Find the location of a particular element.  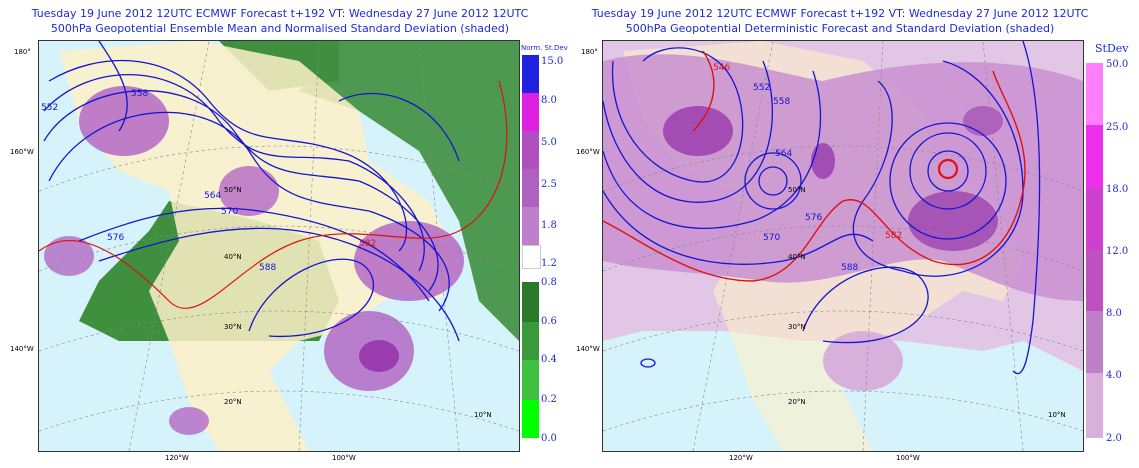

right-lat-30: 30°N is located at coordinates (797, 327).